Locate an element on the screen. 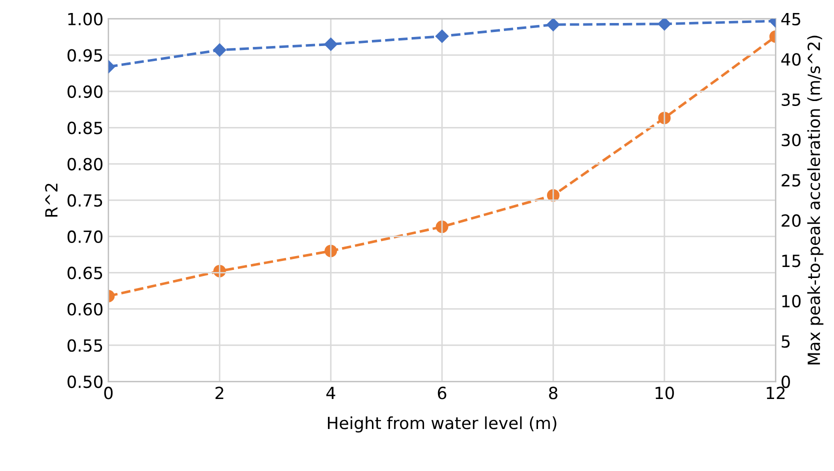  y2-tick-label: 45 is located at coordinates (790, 19).